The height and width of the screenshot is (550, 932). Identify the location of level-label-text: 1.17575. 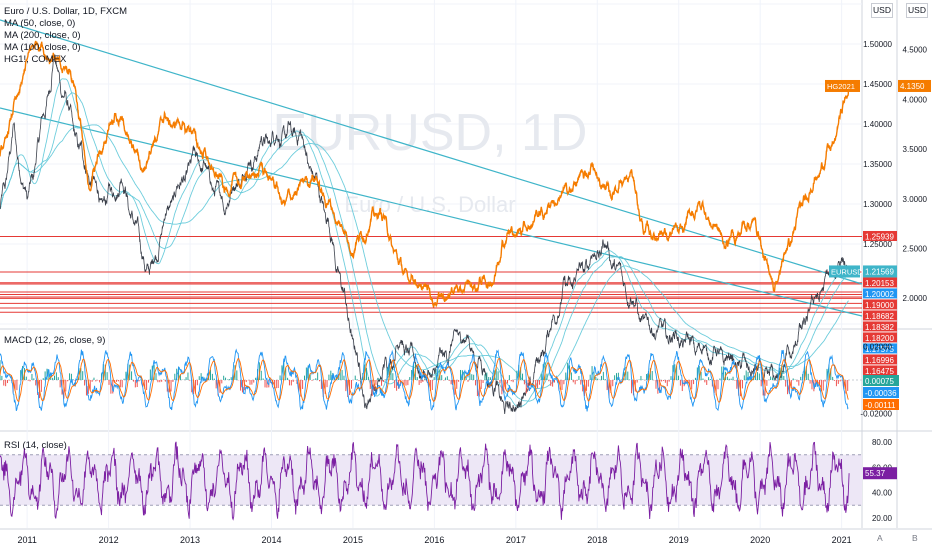
(879, 349).